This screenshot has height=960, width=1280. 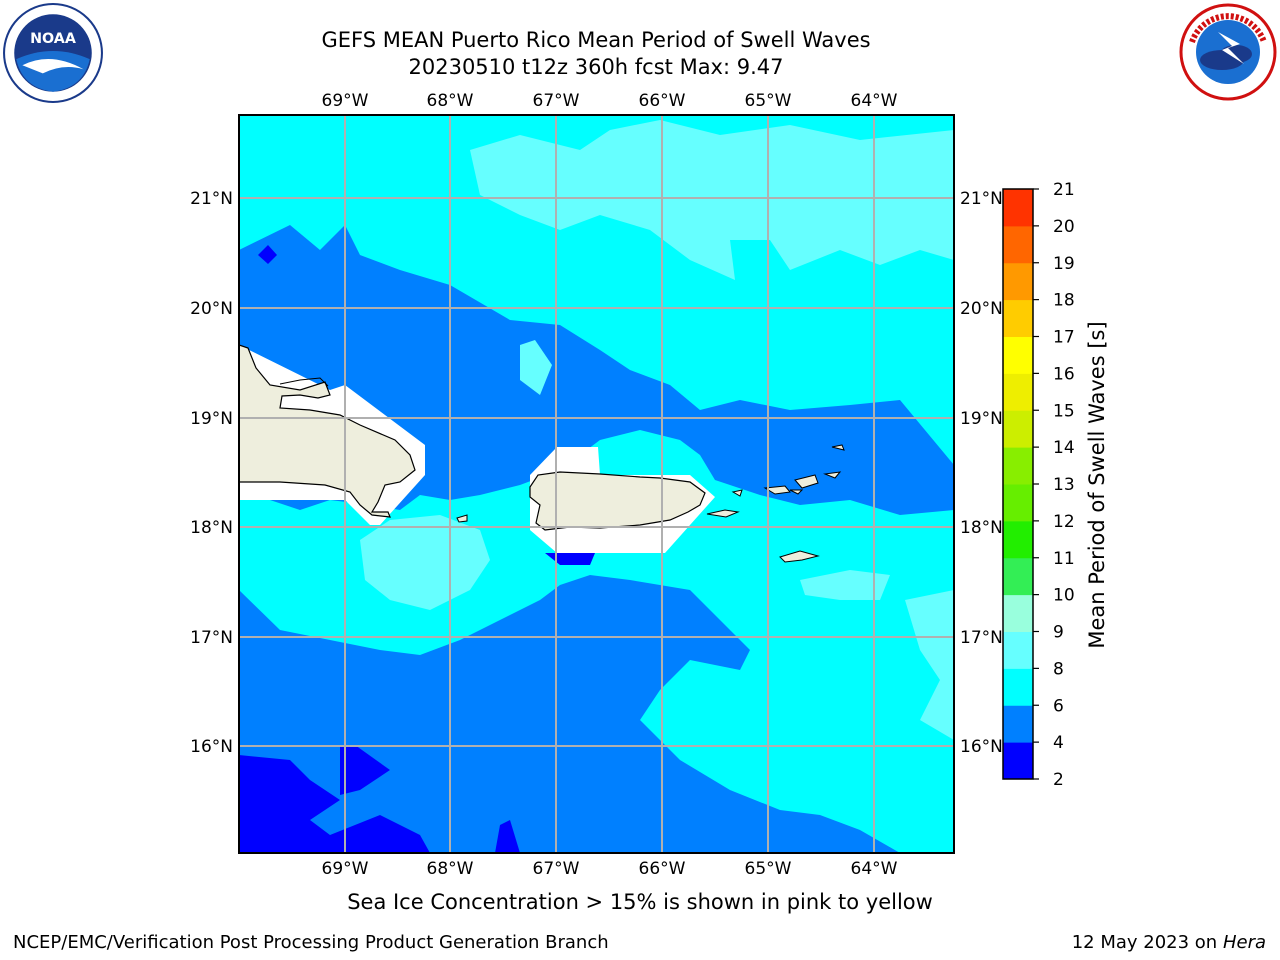 I want to click on field-2-4-south-spike, so click(x=507, y=836).